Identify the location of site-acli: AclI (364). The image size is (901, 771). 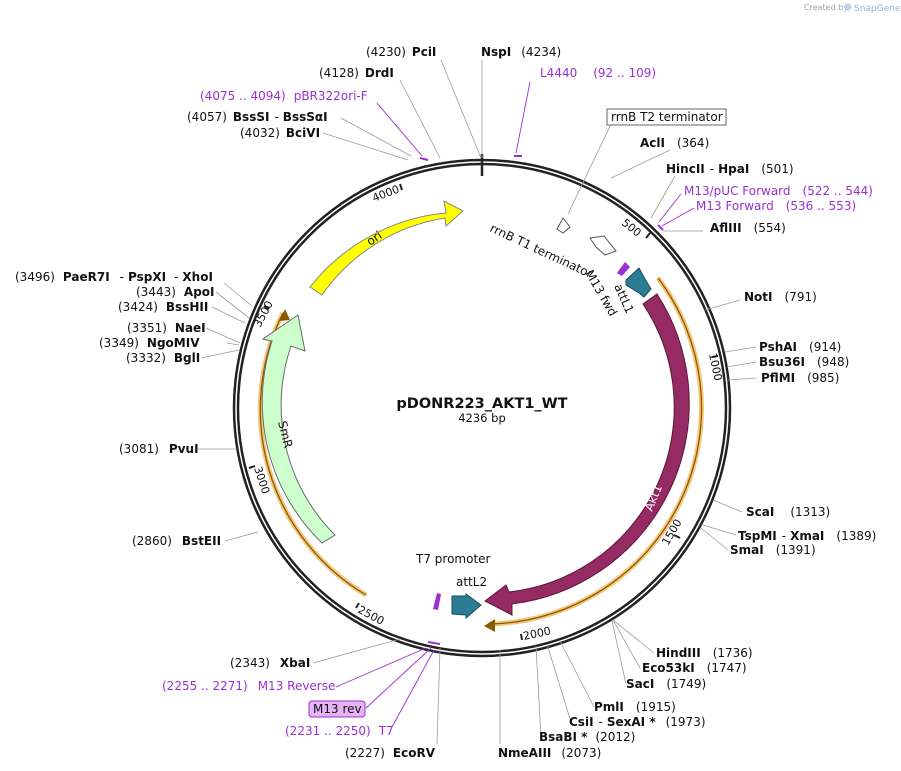
(674, 143).